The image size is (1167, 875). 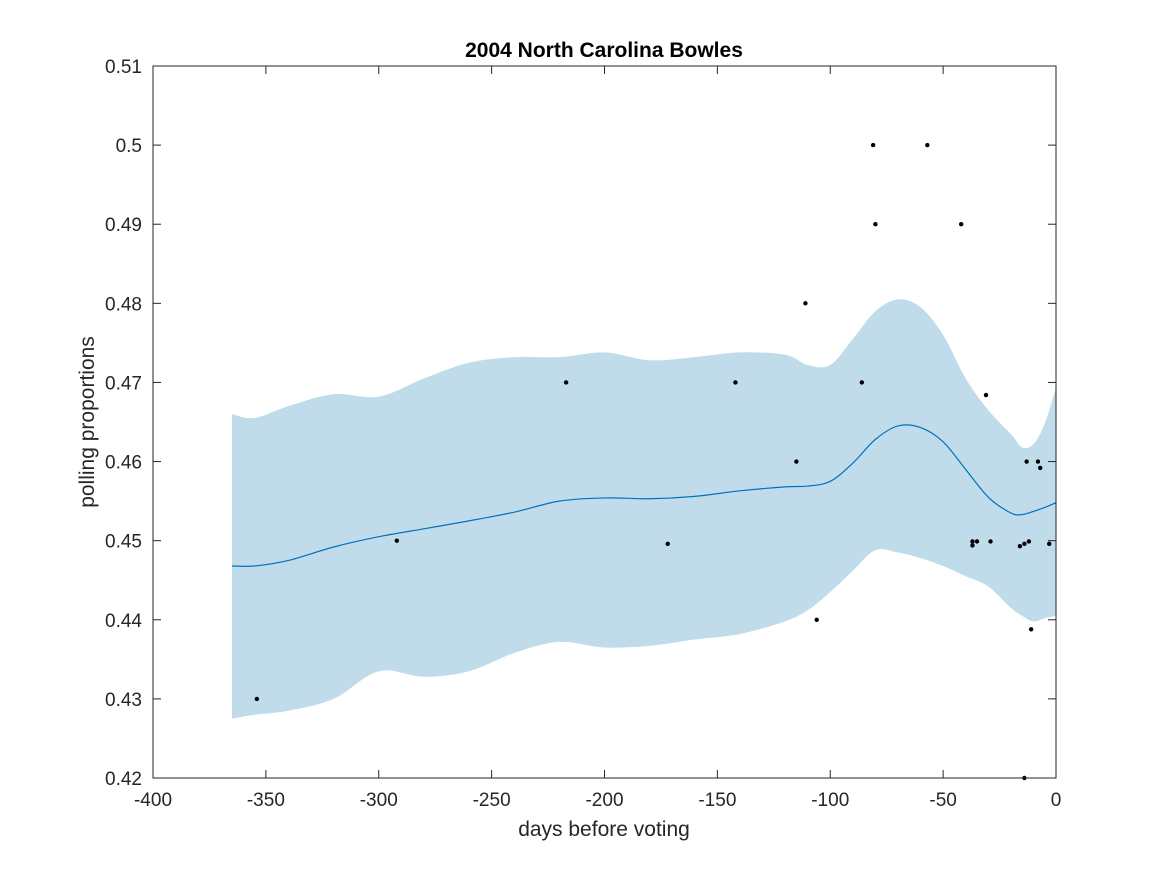 What do you see at coordinates (123, 621) in the screenshot?
I see `y-tick-label: 0.44` at bounding box center [123, 621].